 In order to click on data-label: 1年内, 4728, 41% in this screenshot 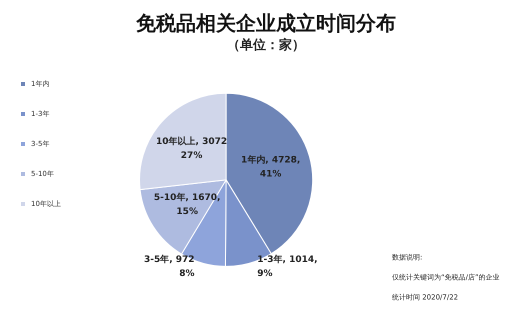, I will do `click(270, 167)`.